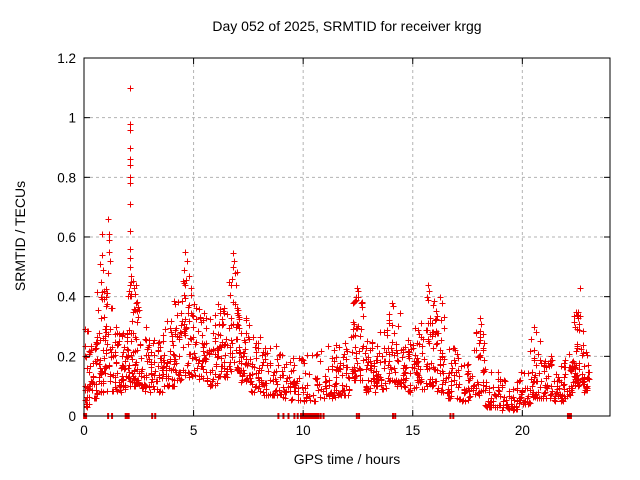 This screenshot has height=480, width=640. I want to click on y-tick-label: 0.2, so click(66, 356).